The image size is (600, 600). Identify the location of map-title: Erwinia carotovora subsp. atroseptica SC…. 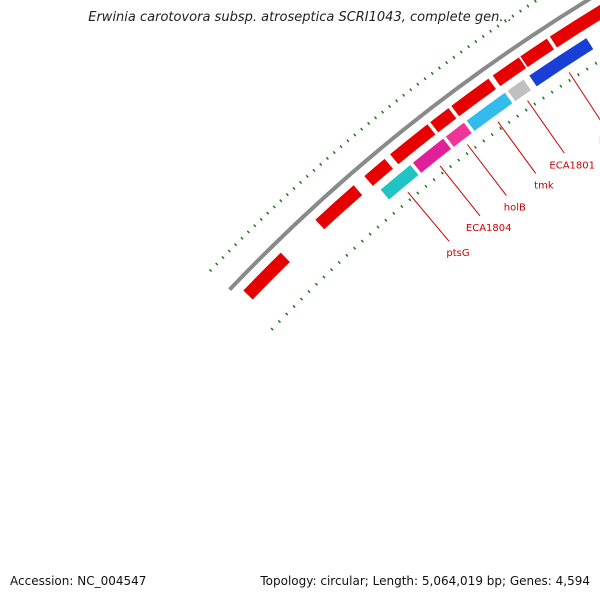
(300, 17).